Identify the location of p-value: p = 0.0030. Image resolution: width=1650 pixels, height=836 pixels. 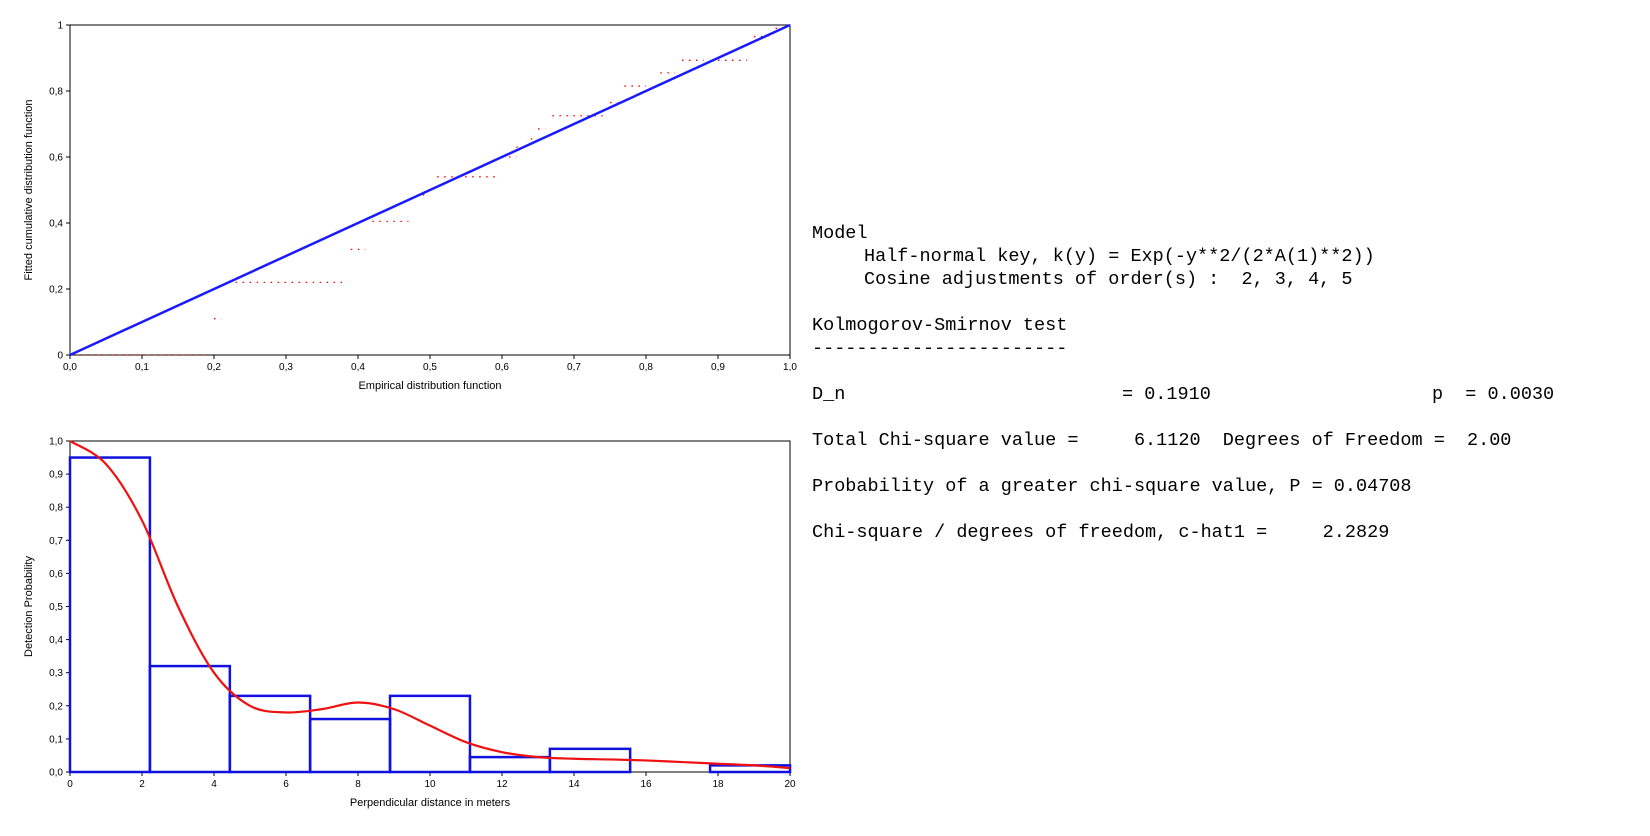
(1493, 394).